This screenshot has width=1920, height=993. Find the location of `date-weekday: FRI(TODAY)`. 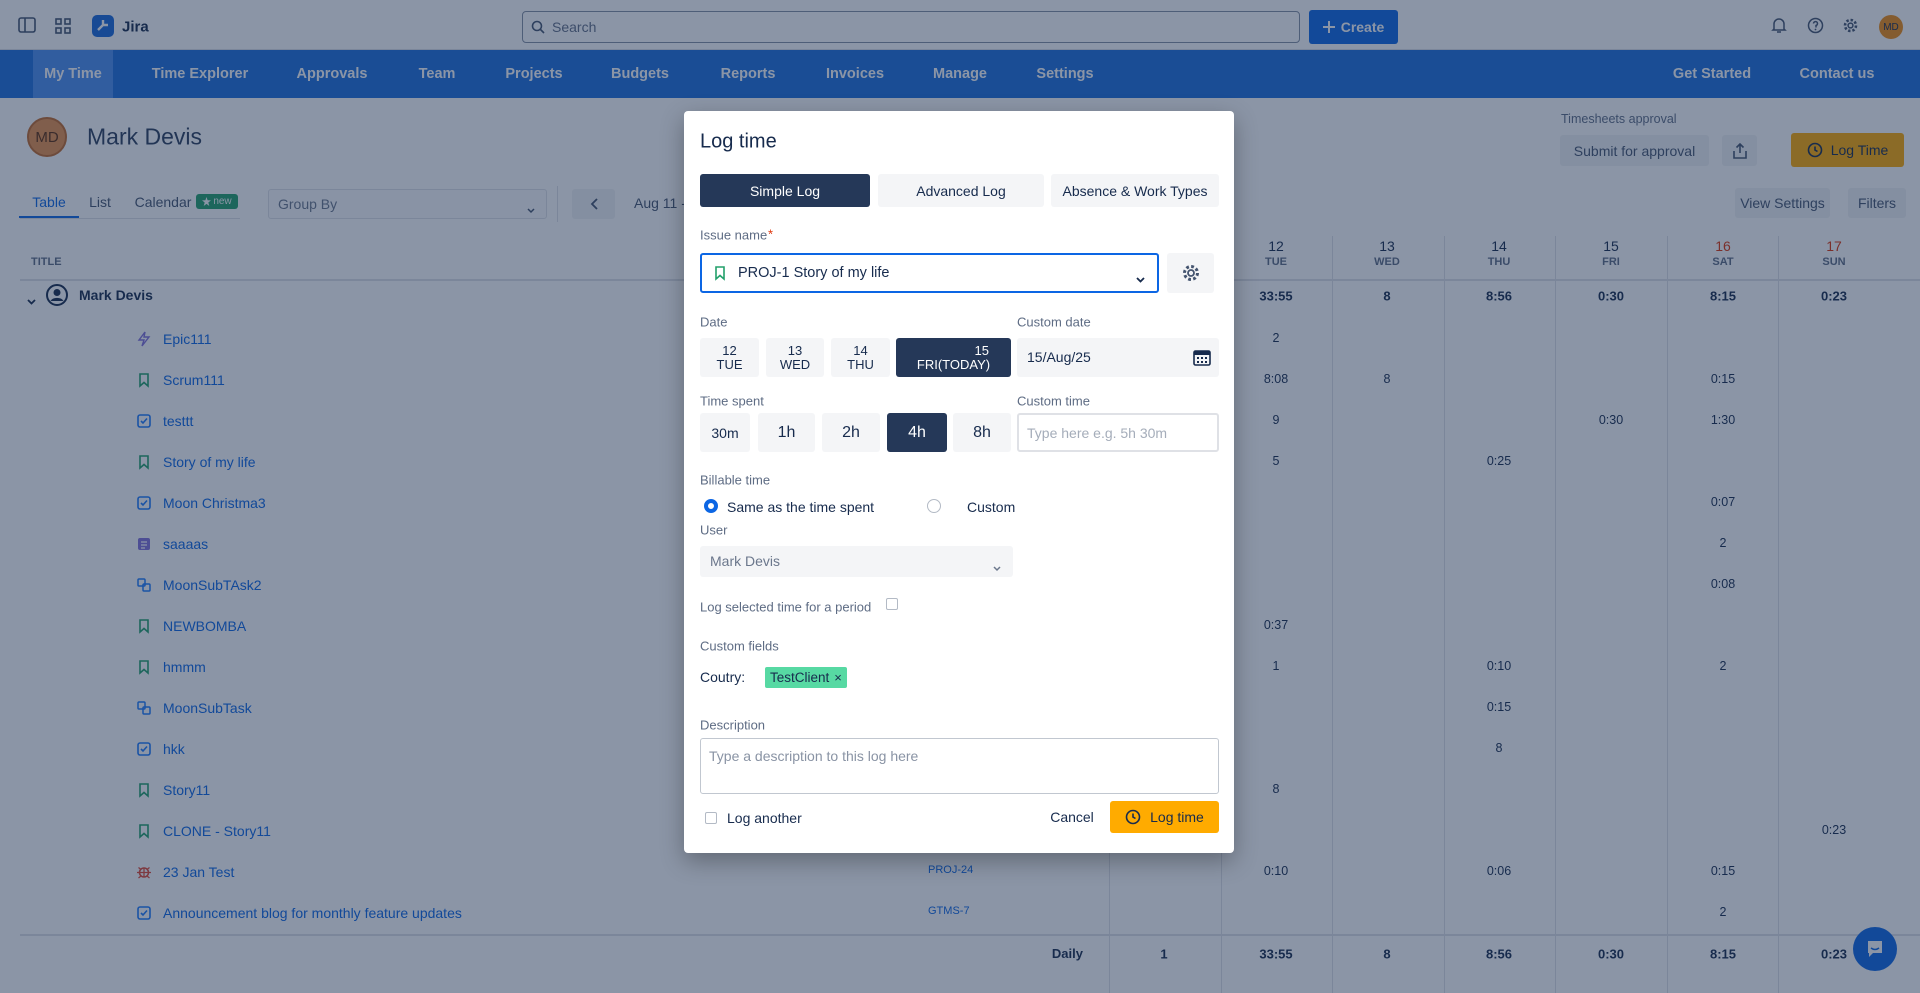

date-weekday: FRI(TODAY) is located at coordinates (953, 364).